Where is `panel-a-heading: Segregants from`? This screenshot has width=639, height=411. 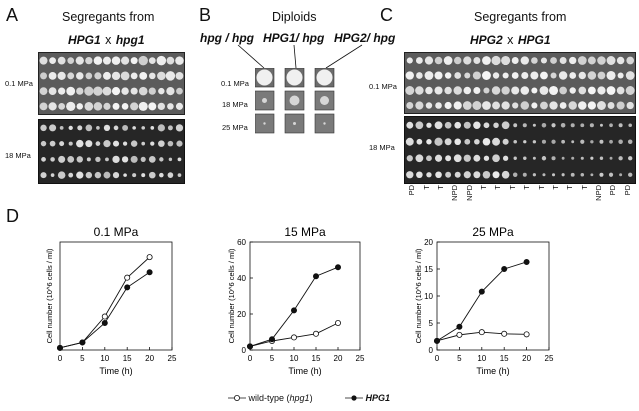 panel-a-heading: Segregants from is located at coordinates (108, 17).